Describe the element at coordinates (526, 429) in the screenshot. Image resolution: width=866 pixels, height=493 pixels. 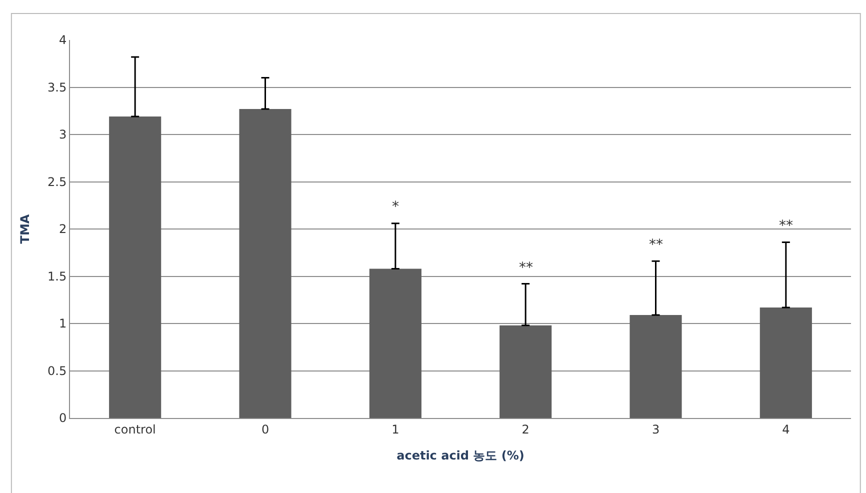
I see `x-tick-label: 2` at that location.